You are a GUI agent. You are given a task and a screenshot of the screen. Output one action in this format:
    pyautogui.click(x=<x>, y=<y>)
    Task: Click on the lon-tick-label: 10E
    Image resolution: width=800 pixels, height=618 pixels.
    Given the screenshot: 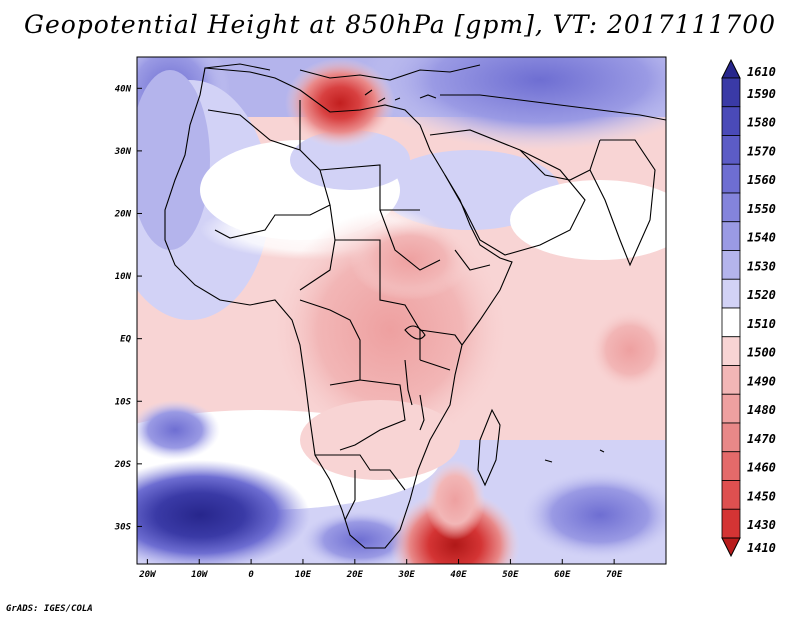 What is the action you would take?
    pyautogui.click(x=303, y=575)
    